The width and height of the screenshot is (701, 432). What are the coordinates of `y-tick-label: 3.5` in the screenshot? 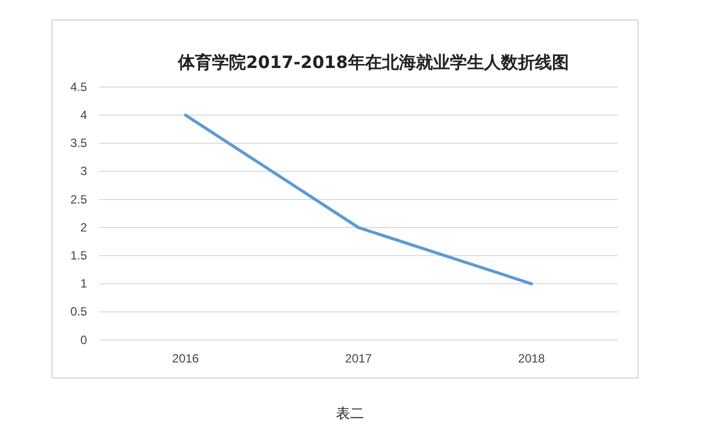 It's located at (79, 143).